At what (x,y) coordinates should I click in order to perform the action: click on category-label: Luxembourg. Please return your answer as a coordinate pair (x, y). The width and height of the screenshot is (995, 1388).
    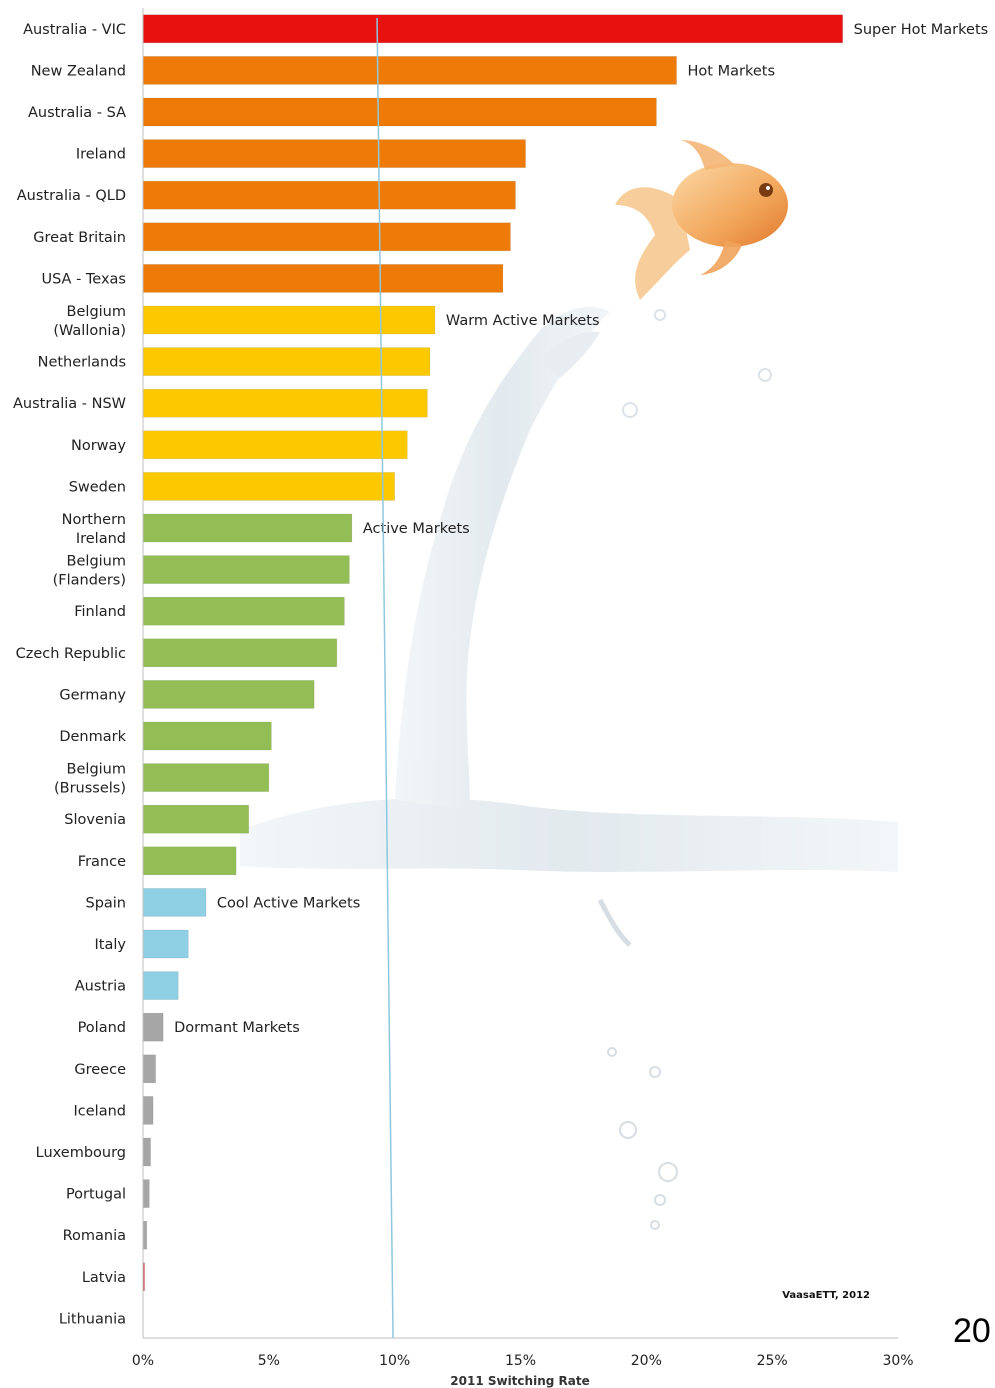
    Looking at the image, I should click on (81, 1153).